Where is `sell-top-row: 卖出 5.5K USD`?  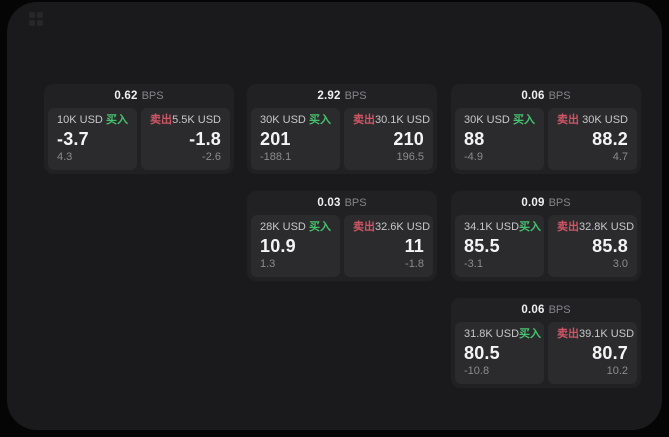 sell-top-row: 卖出 5.5K USD is located at coordinates (185, 120).